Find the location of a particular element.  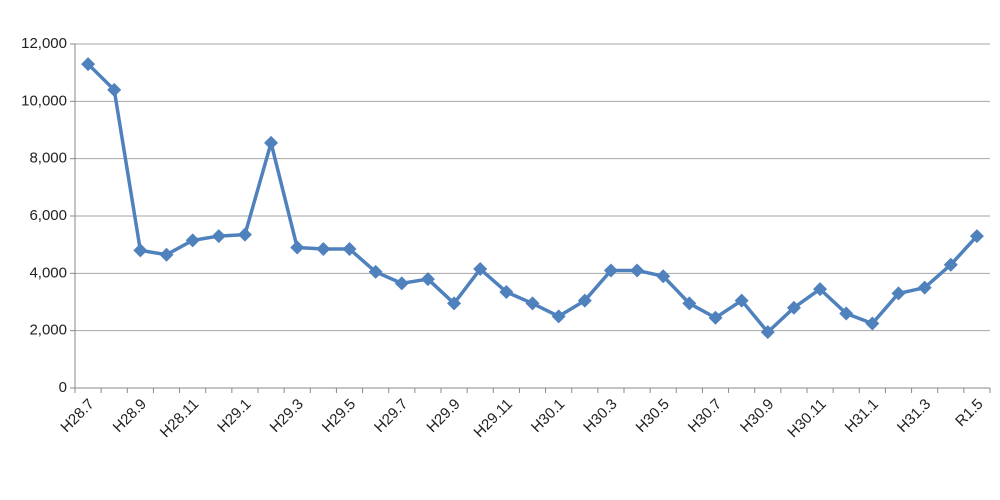

y-tick-label: 12,000 is located at coordinates (44, 43).